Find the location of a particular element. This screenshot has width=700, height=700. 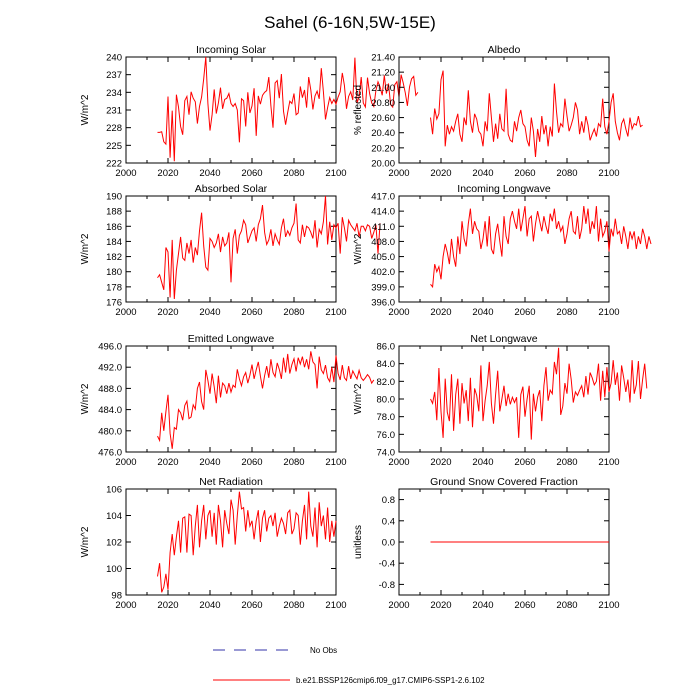

xtick-label-absorbed-solar: 2020 is located at coordinates (167, 312).